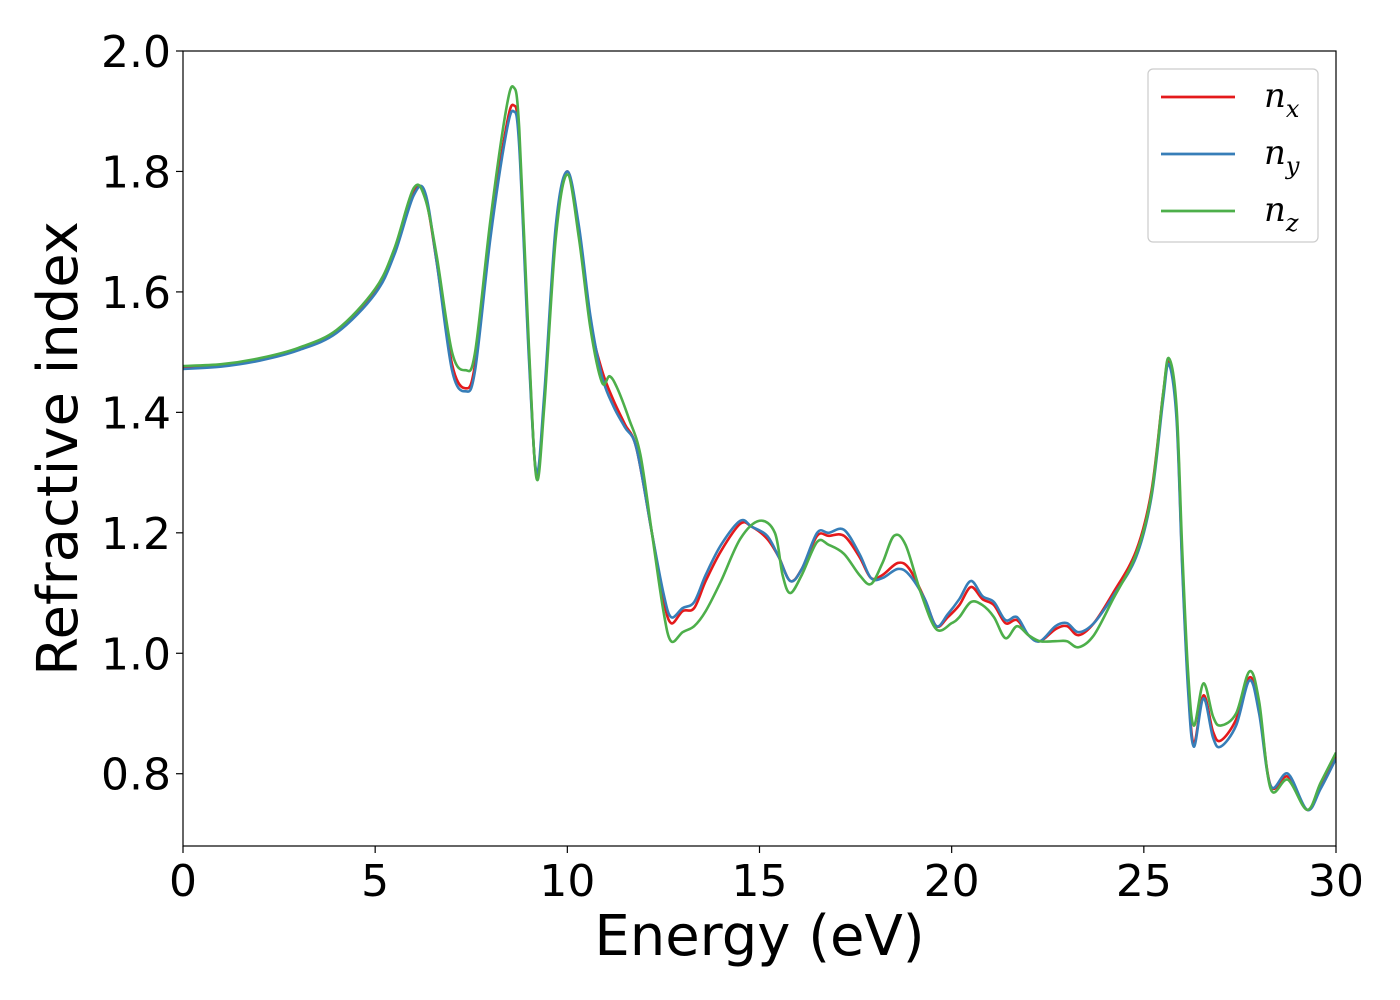 The width and height of the screenshot is (1400, 1000). I want to click on x-tick-label: 10, so click(567, 881).